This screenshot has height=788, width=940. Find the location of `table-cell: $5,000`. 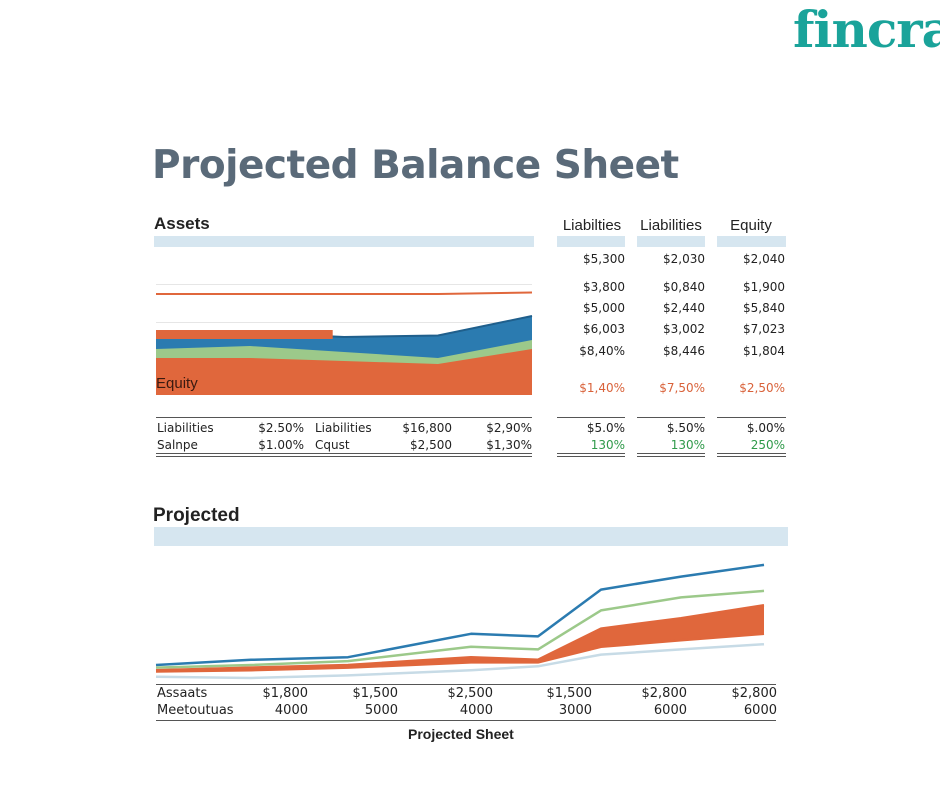

table-cell: $5,000 is located at coordinates (604, 308).